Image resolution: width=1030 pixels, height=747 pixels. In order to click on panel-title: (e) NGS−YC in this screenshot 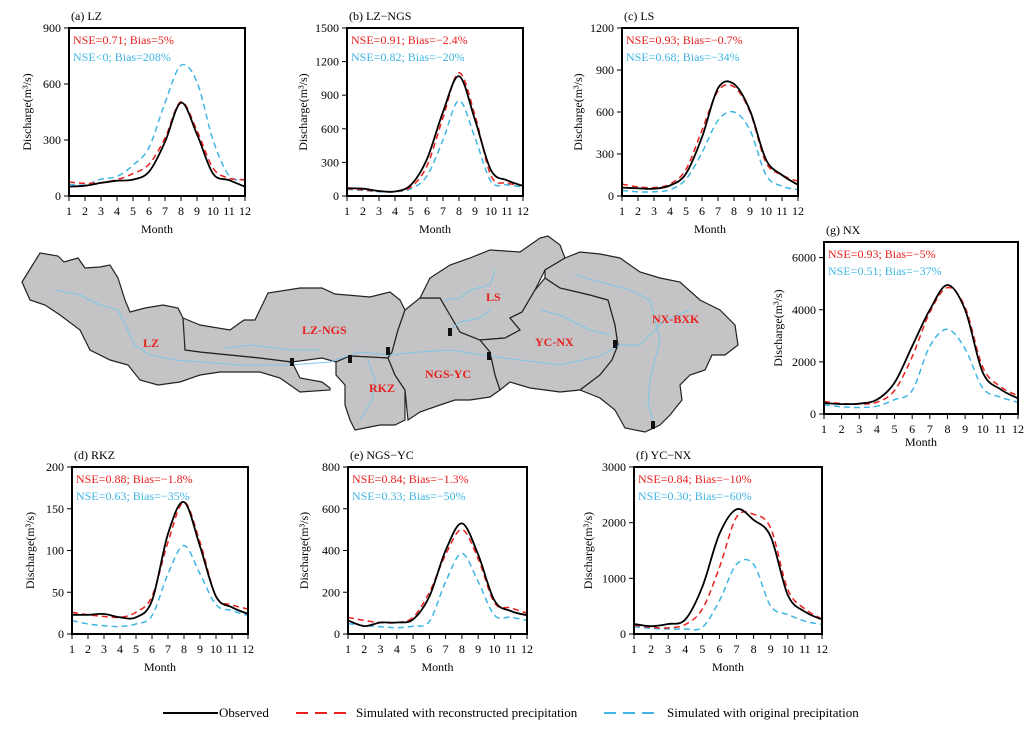, I will do `click(382, 455)`.